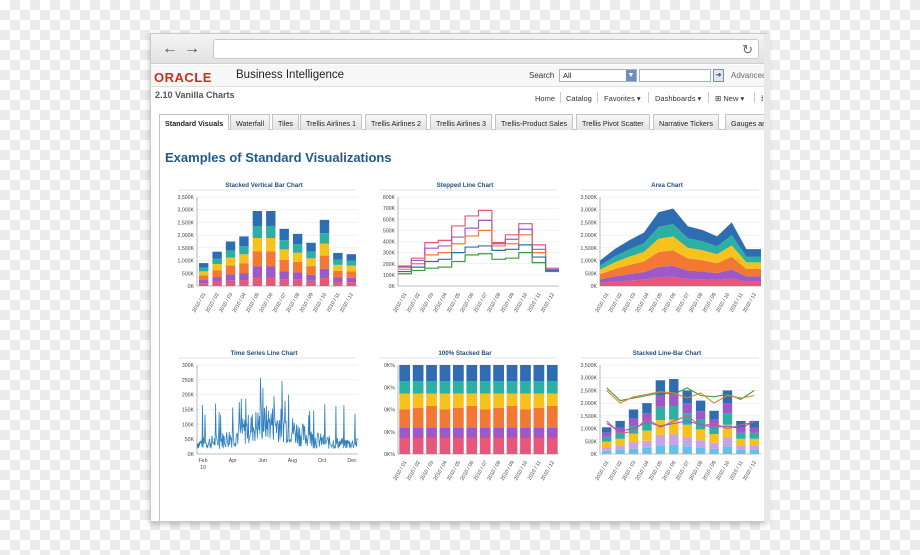 This screenshot has height=555, width=920. I want to click on tab-trellis-airlines-2: Trellis Airlines 2, so click(396, 122).